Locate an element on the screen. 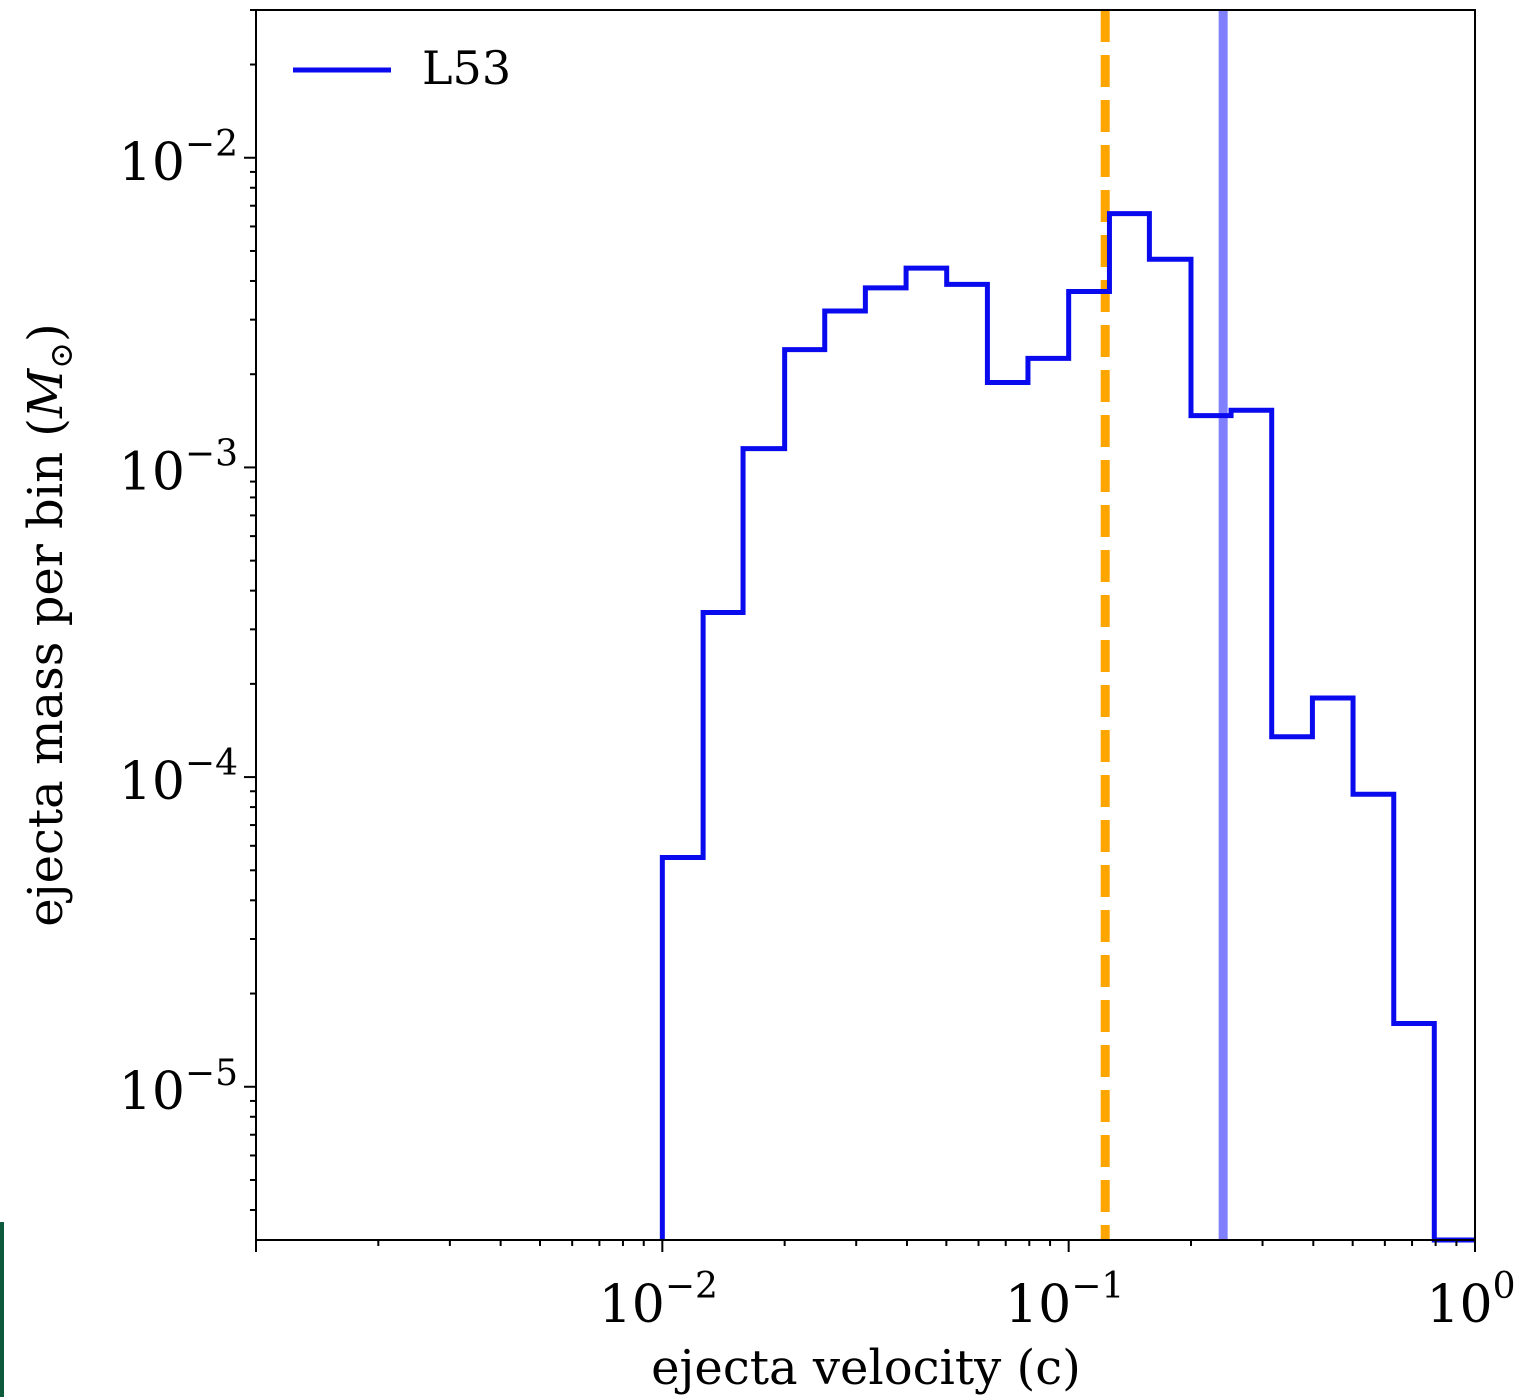  y-tick-label-exp: −3 is located at coordinates (211, 453).